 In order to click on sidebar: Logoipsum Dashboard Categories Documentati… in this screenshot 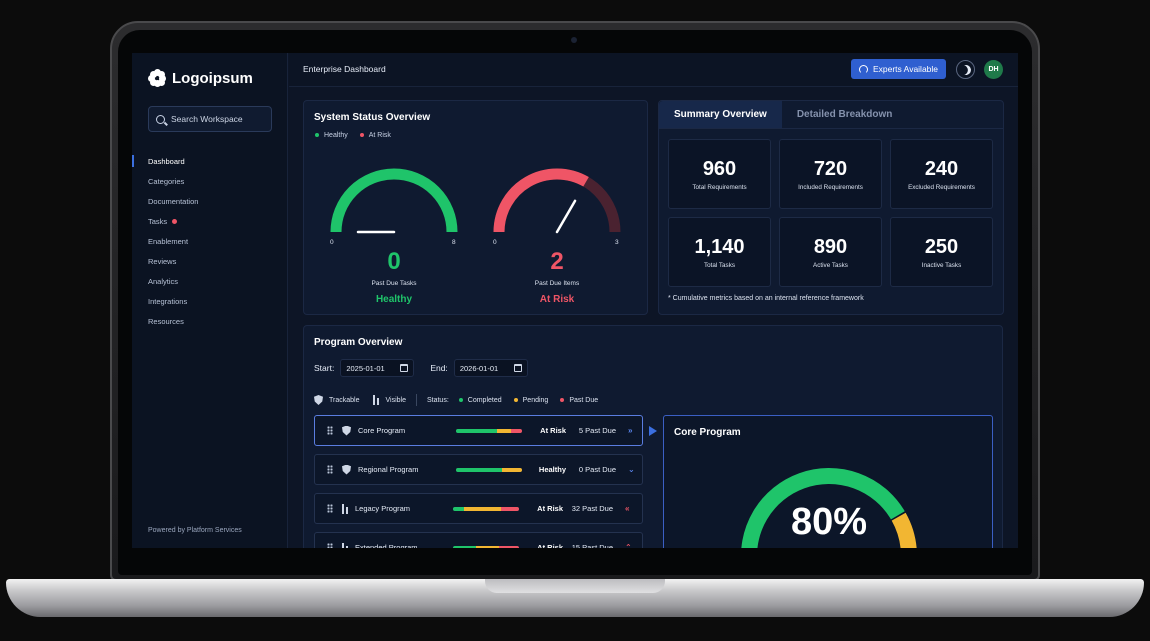, I will do `click(210, 300)`.